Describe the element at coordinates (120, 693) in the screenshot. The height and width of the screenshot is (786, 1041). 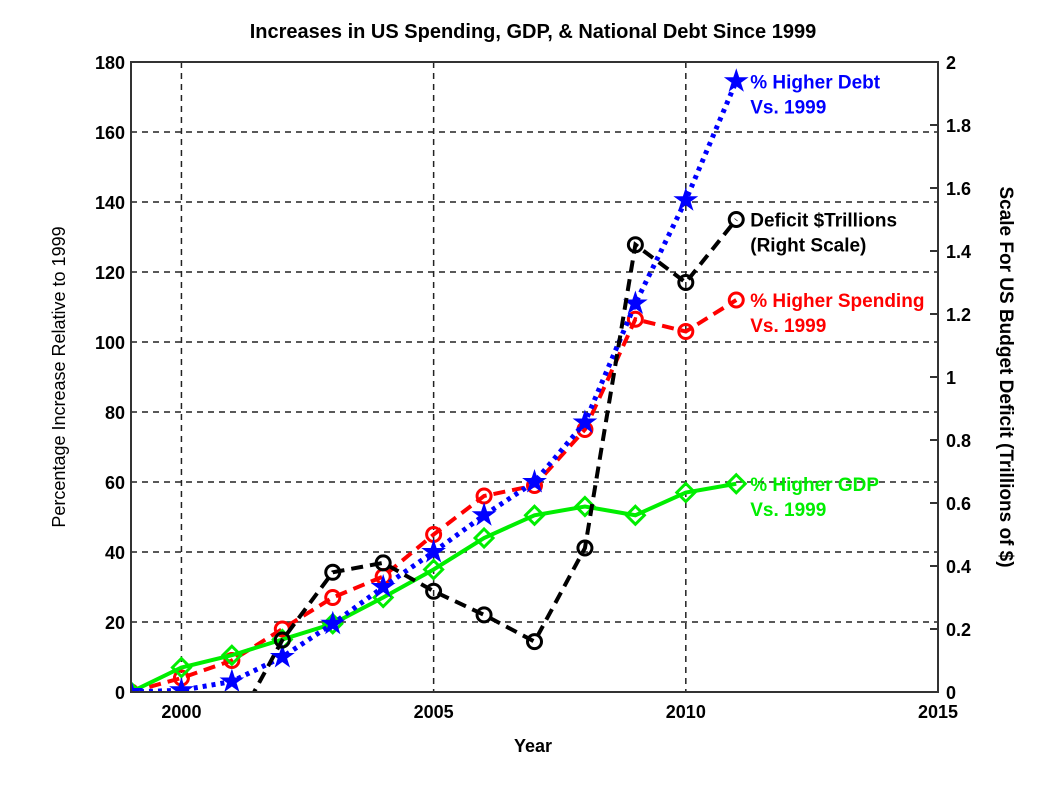
I see `y-tick-label: 0` at that location.